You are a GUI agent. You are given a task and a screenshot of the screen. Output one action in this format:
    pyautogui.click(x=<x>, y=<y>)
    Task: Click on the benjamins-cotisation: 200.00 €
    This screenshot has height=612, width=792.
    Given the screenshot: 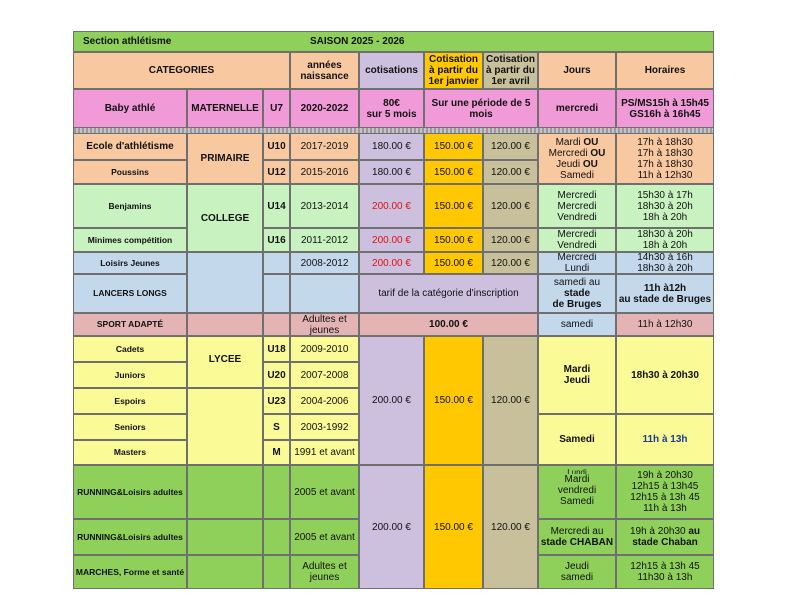 What is the action you would take?
    pyautogui.click(x=391, y=206)
    